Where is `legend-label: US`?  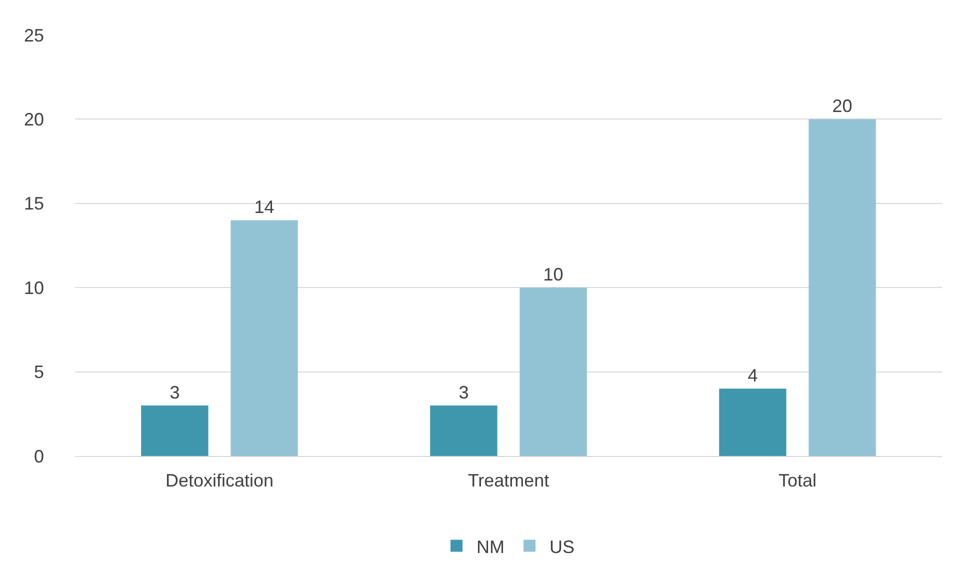 legend-label: US is located at coordinates (562, 546).